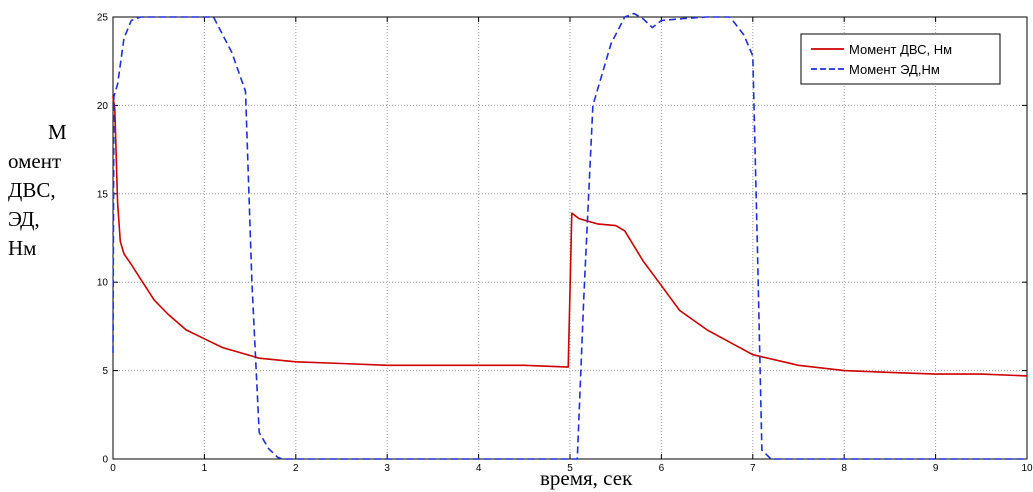 The image size is (1033, 492). What do you see at coordinates (103, 18) in the screenshot?
I see `y-tick-label: 25` at bounding box center [103, 18].